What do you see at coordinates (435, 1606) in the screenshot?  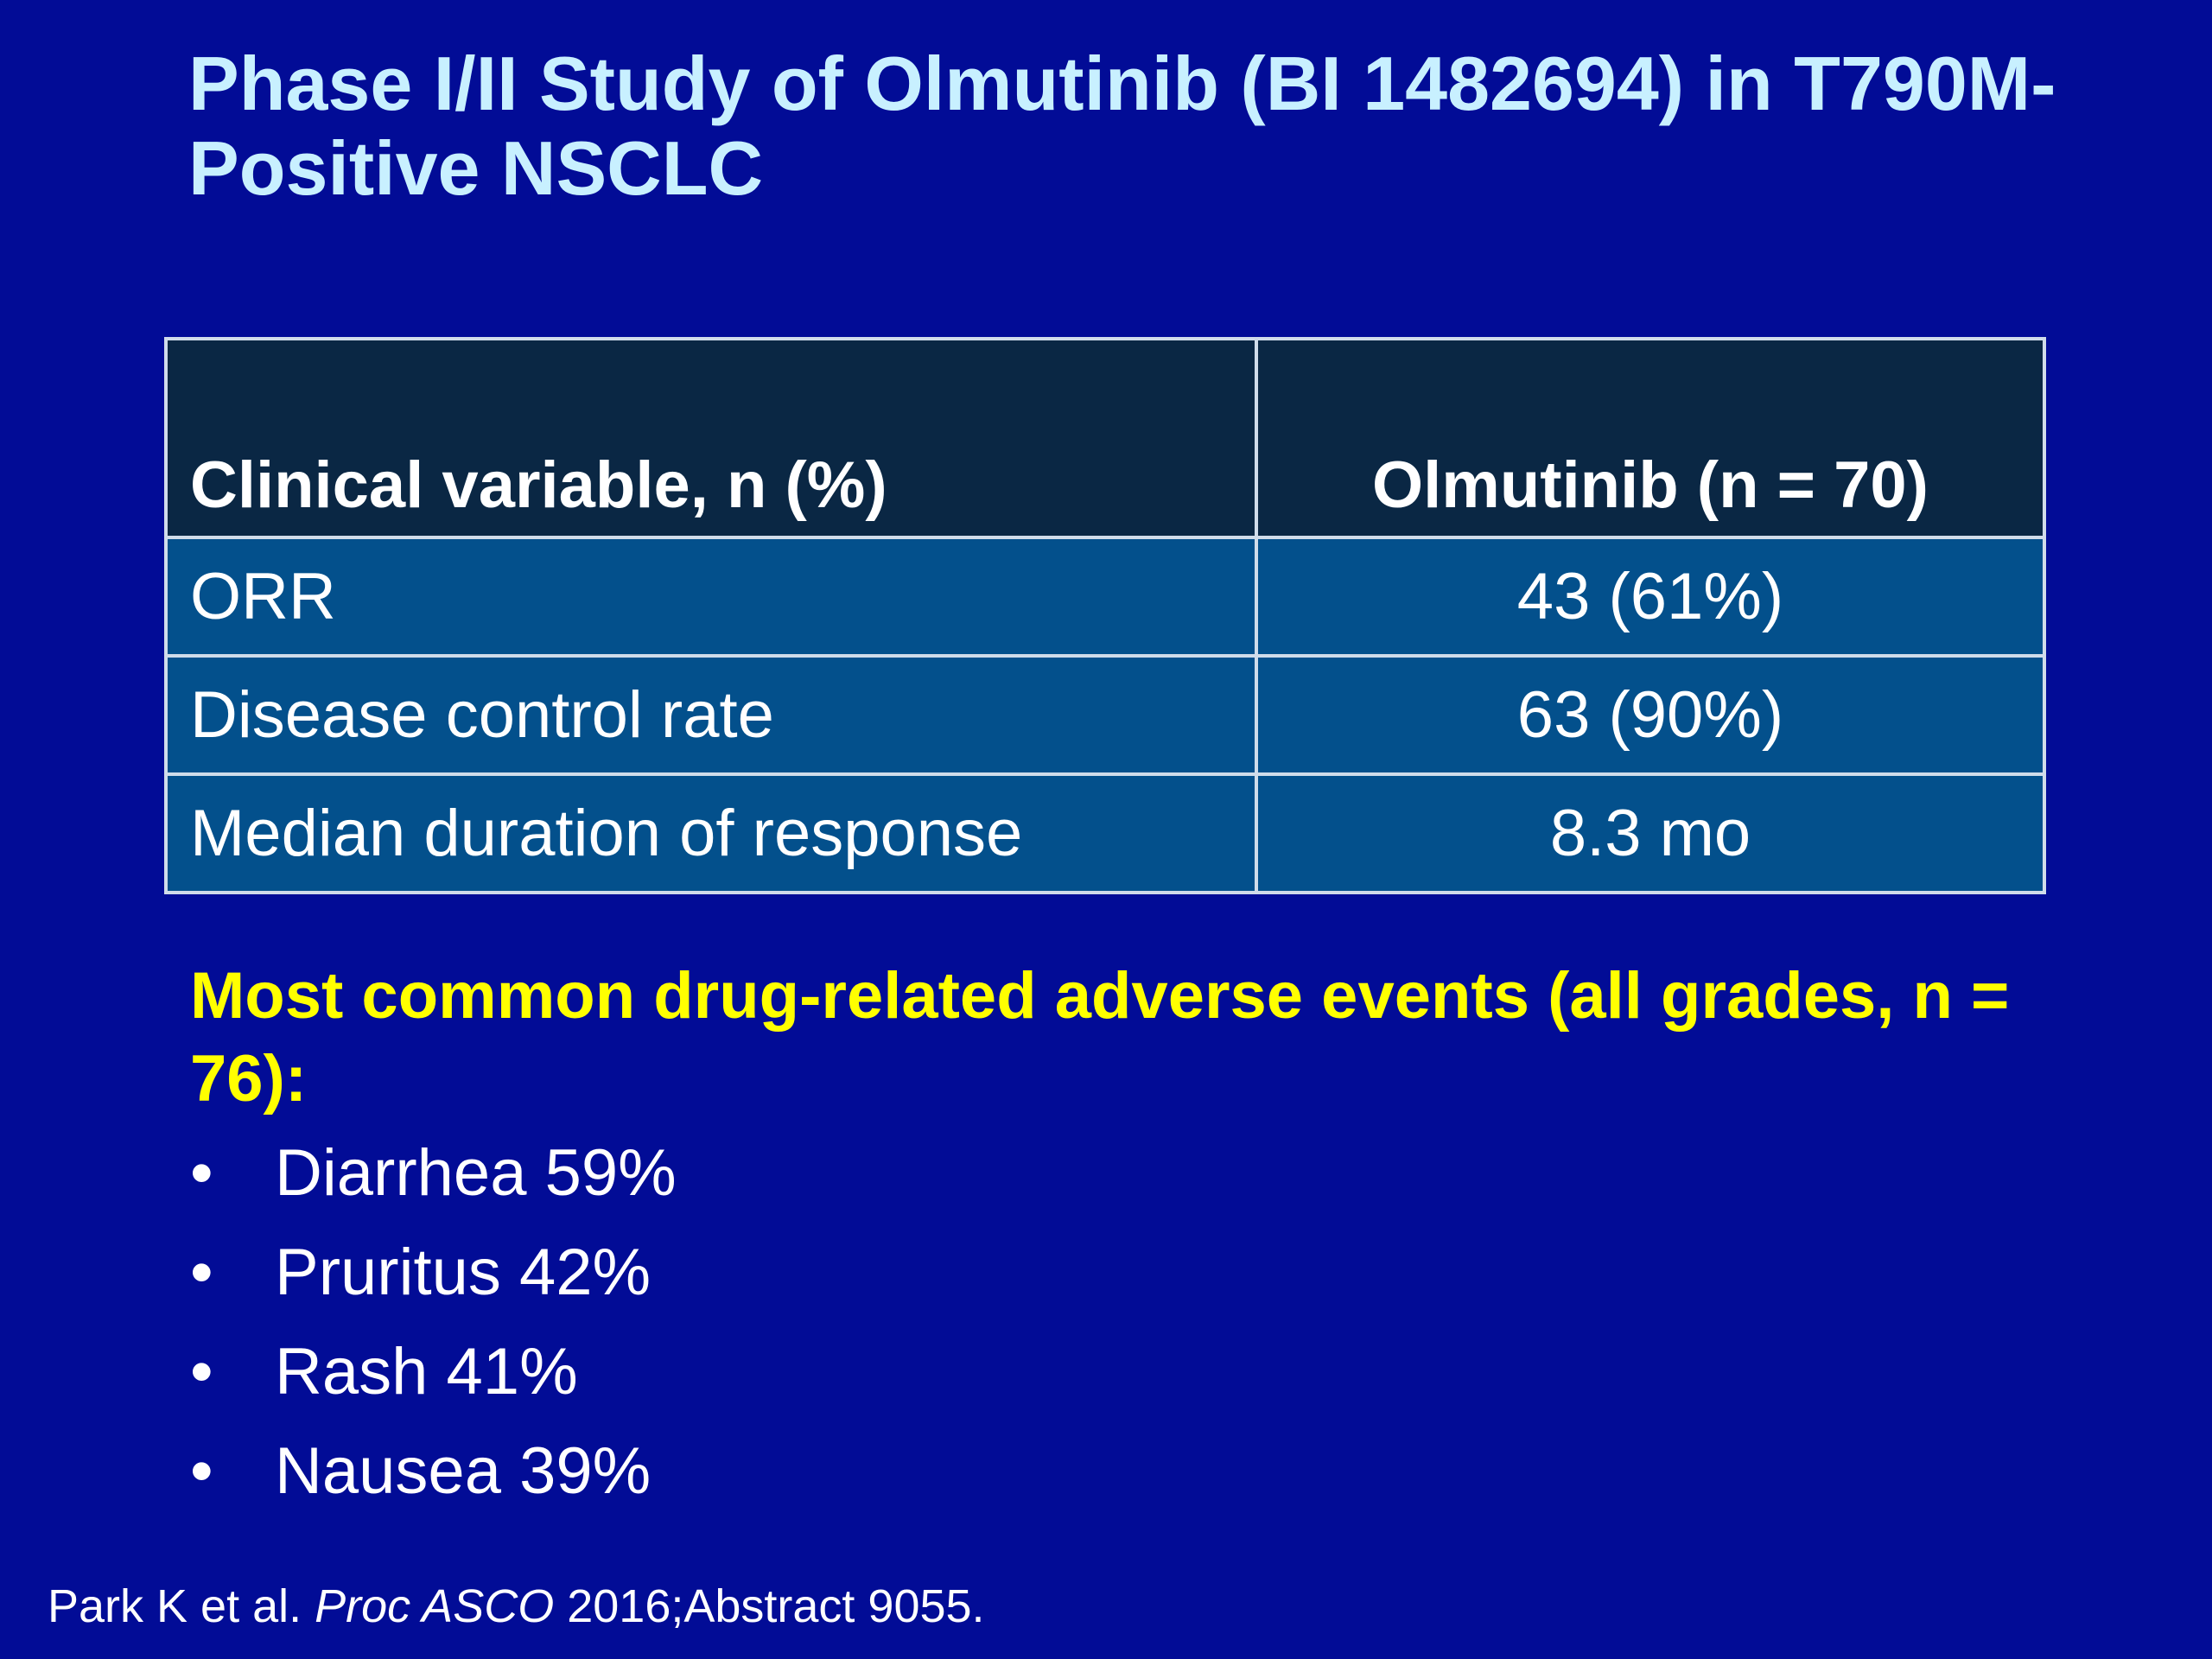 I see `citation-journal: Proc ASCO` at bounding box center [435, 1606].